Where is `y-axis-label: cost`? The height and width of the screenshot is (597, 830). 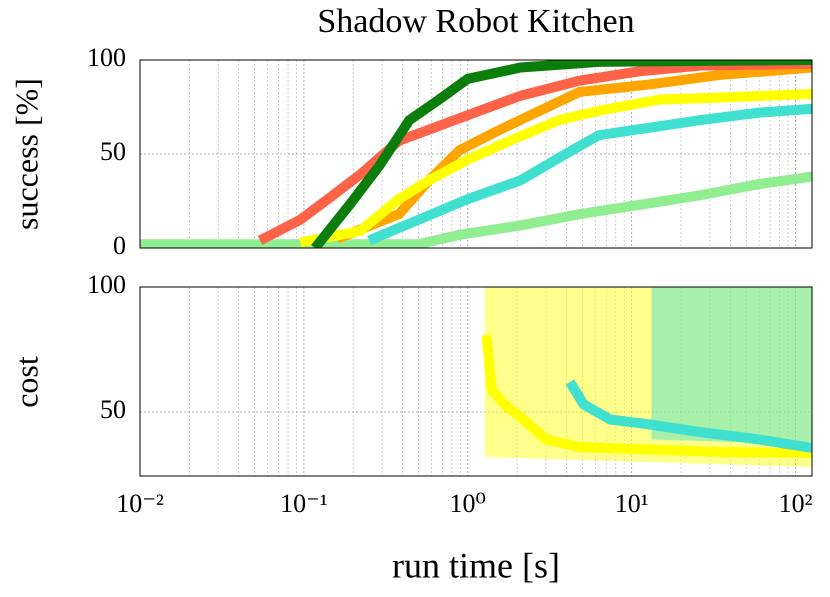 y-axis-label: cost is located at coordinates (26, 382).